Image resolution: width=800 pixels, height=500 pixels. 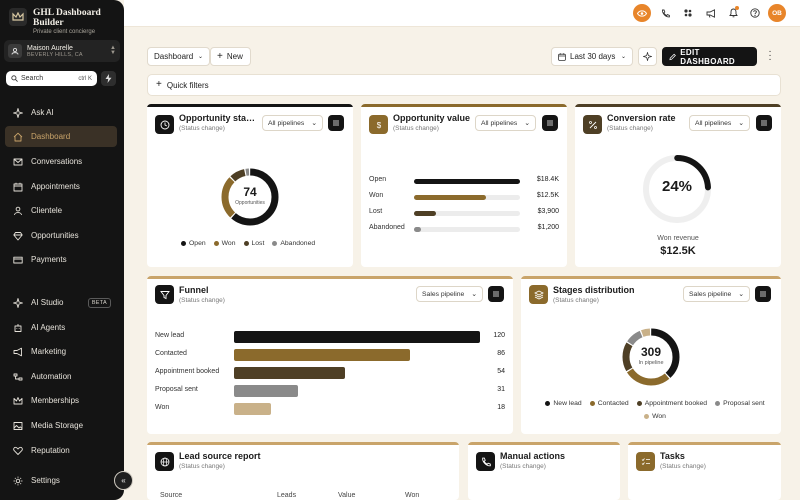 I want to click on sidebar-item-marketing: Marketing, so click(x=61, y=351).